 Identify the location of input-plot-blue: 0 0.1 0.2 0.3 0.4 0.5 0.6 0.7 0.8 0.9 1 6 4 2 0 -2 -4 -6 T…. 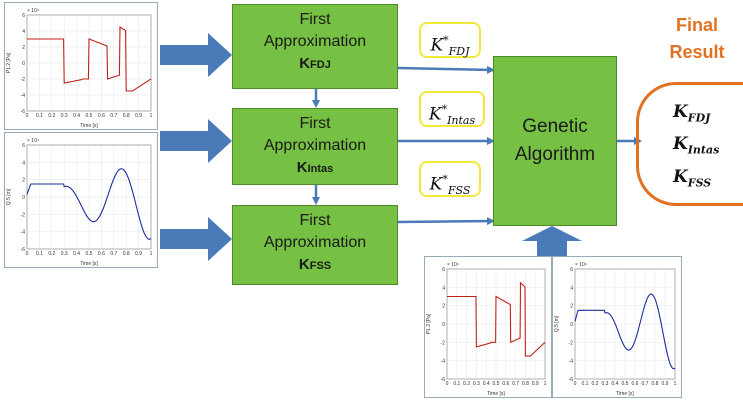
(81, 200).